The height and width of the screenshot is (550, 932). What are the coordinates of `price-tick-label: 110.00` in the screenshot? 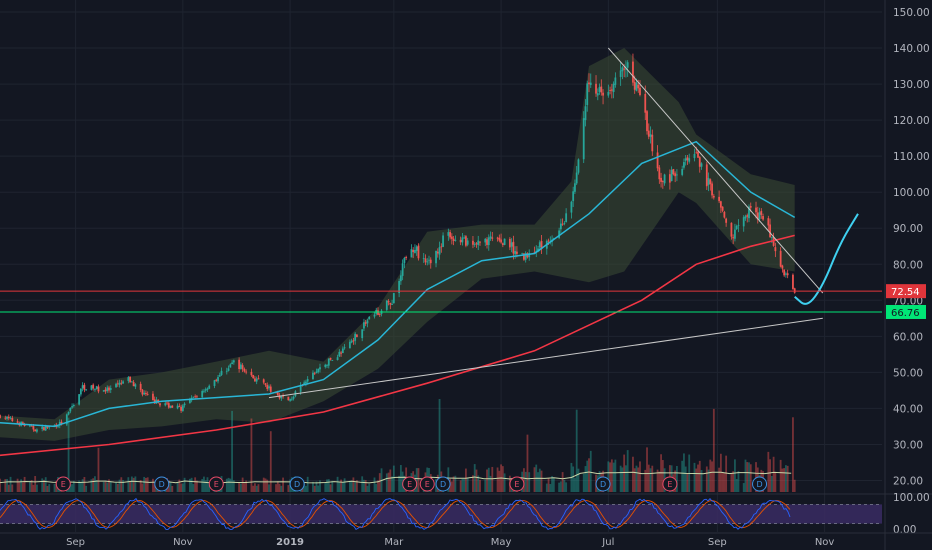 It's located at (911, 157).